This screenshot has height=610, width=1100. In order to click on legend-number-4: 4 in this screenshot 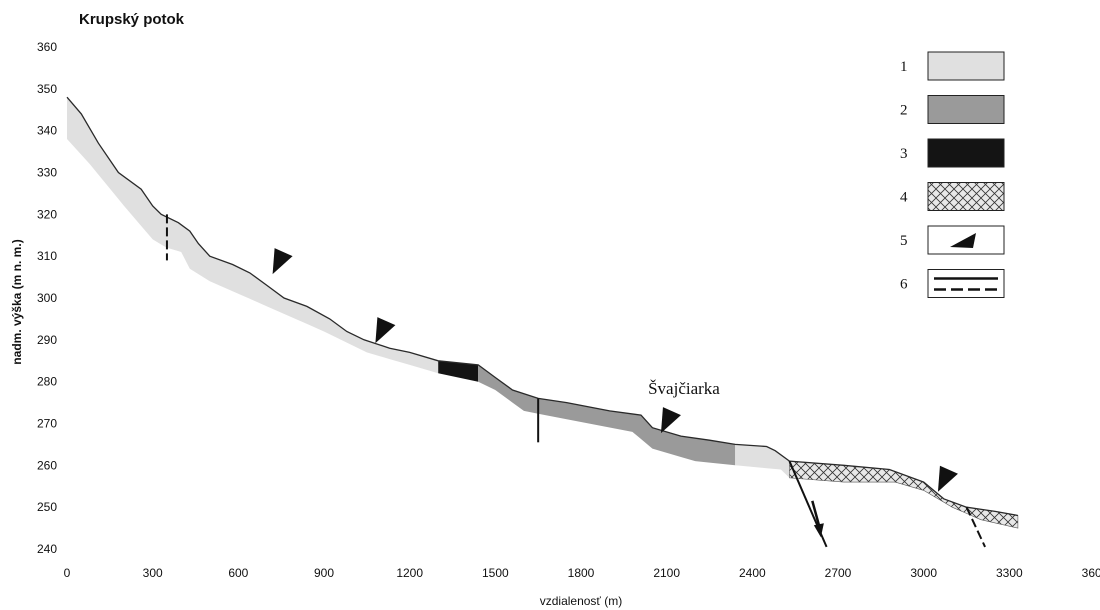, I will do `click(904, 198)`.